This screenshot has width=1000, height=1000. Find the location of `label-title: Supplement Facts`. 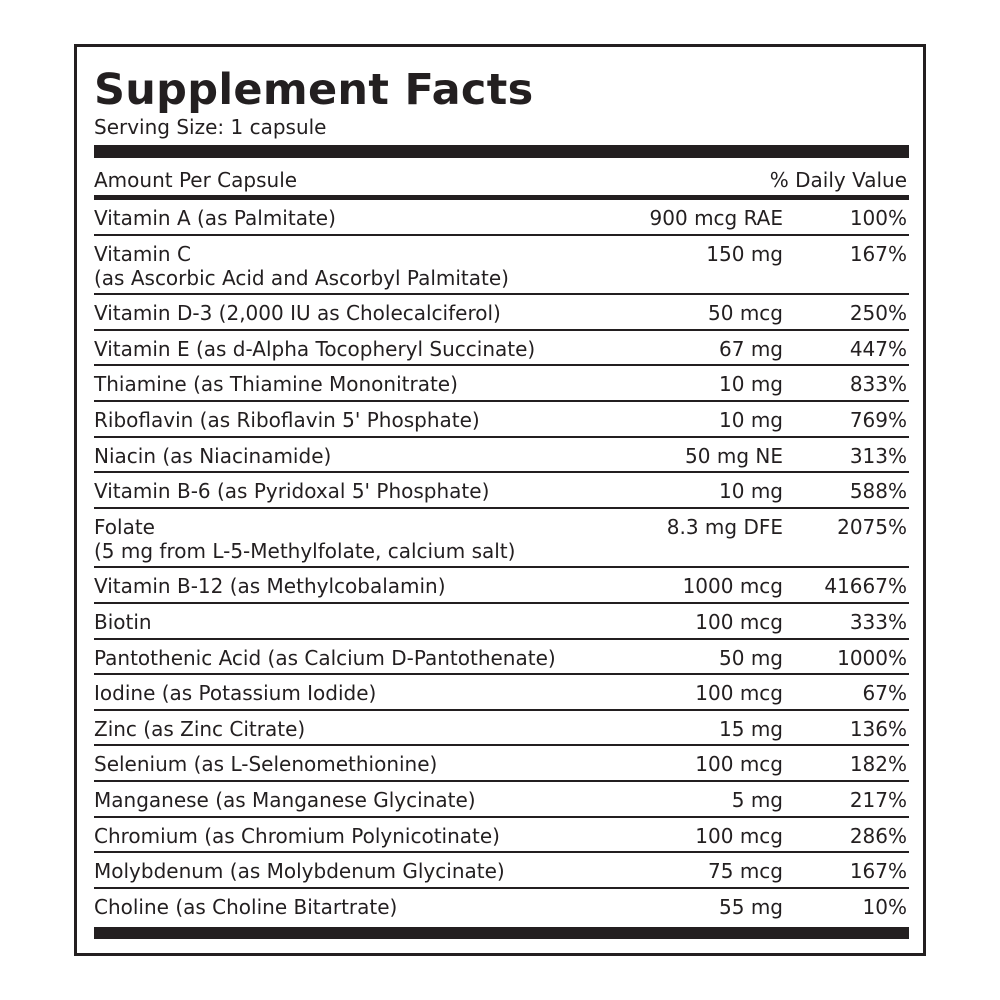

label-title: Supplement Facts is located at coordinates (314, 90).